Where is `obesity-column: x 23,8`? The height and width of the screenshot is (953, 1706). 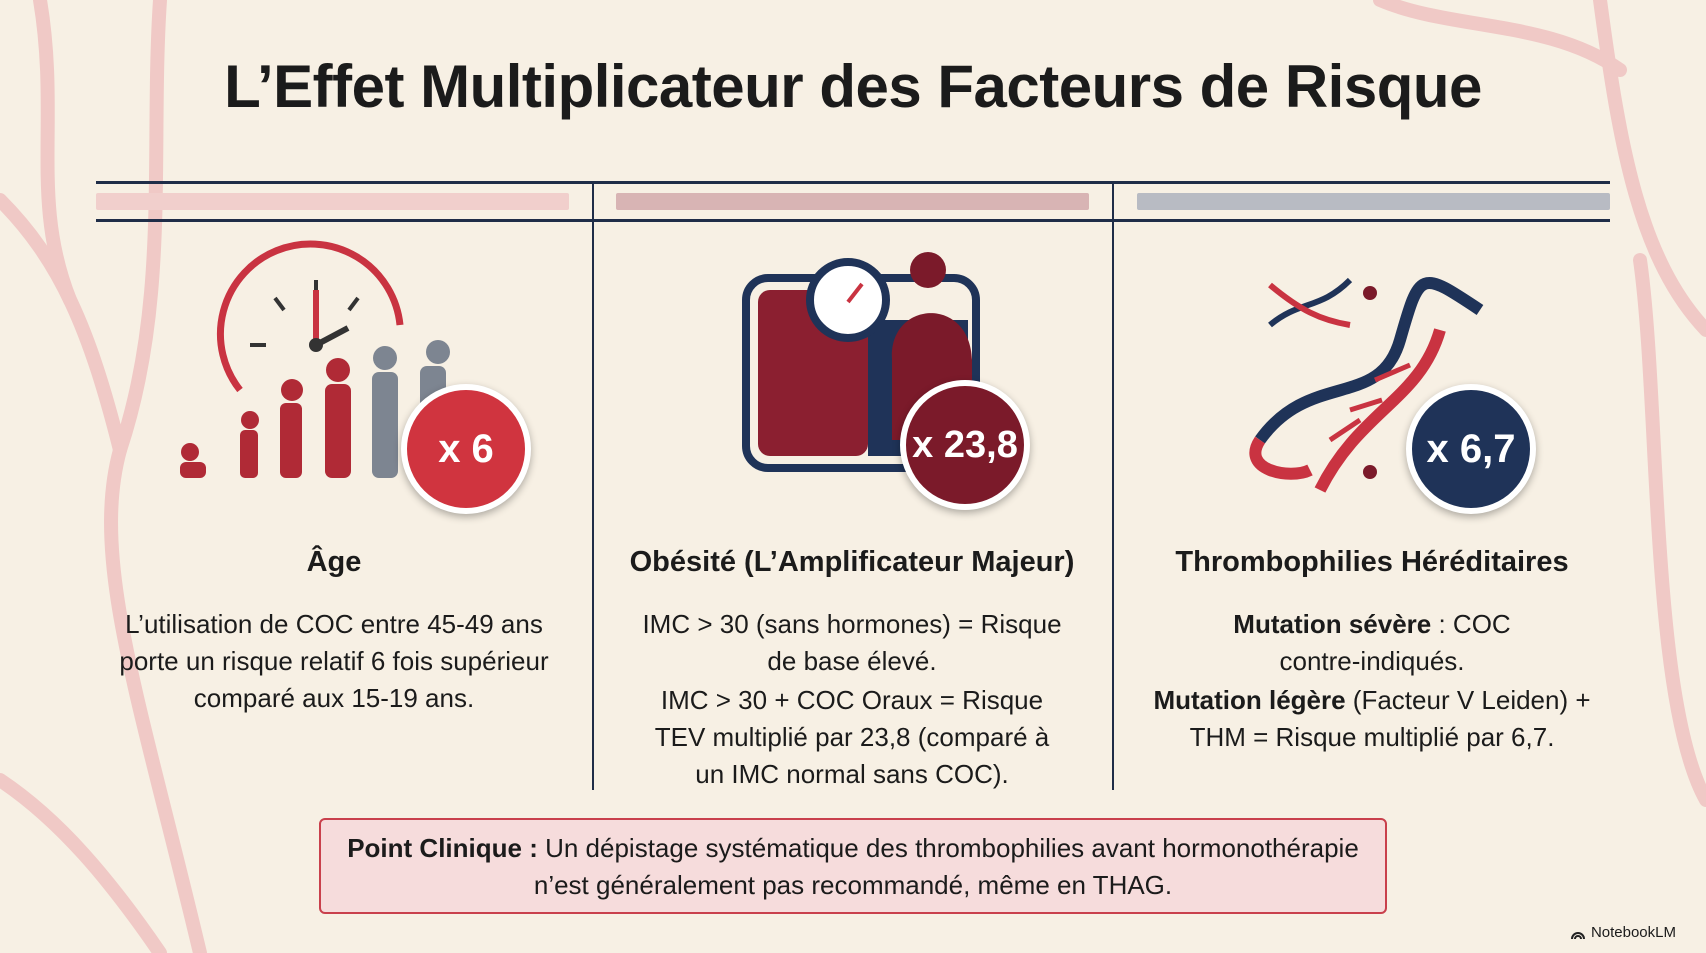
obesity-column: x 23,8 is located at coordinates (855, 390).